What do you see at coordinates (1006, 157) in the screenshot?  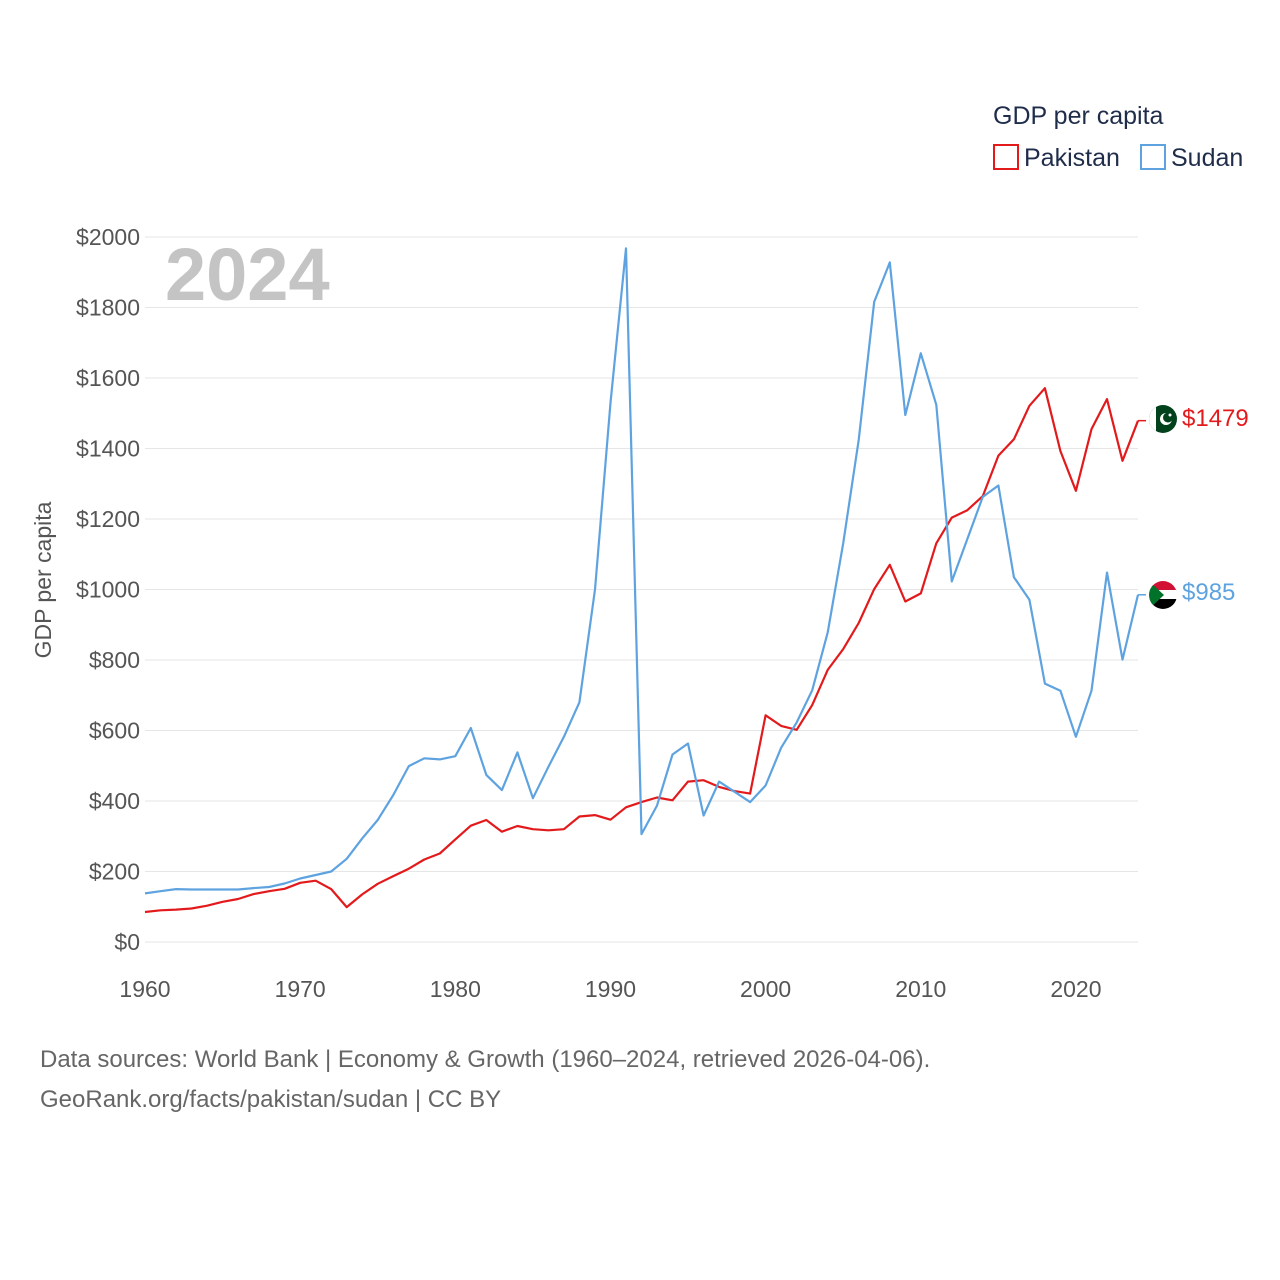 I see `legend-swatch-pakistan` at bounding box center [1006, 157].